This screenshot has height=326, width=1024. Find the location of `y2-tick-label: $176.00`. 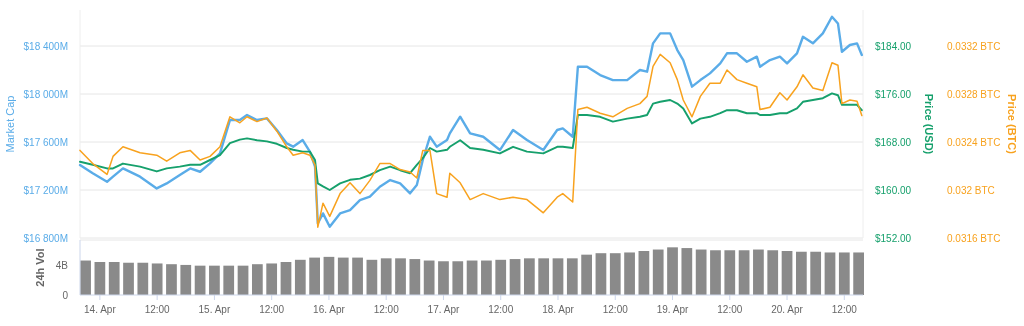

y2-tick-label: $176.00 is located at coordinates (893, 94).